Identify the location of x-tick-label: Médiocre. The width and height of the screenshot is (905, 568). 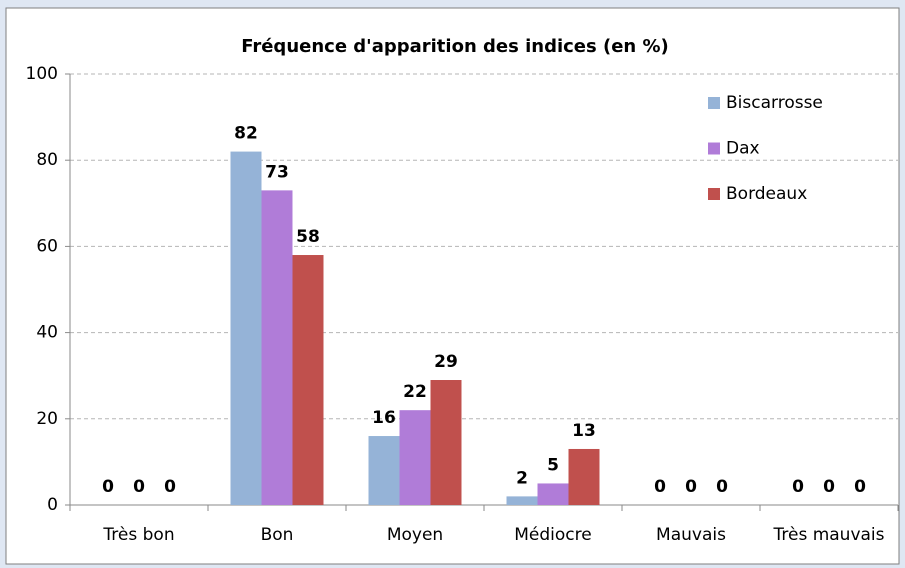
(552, 535).